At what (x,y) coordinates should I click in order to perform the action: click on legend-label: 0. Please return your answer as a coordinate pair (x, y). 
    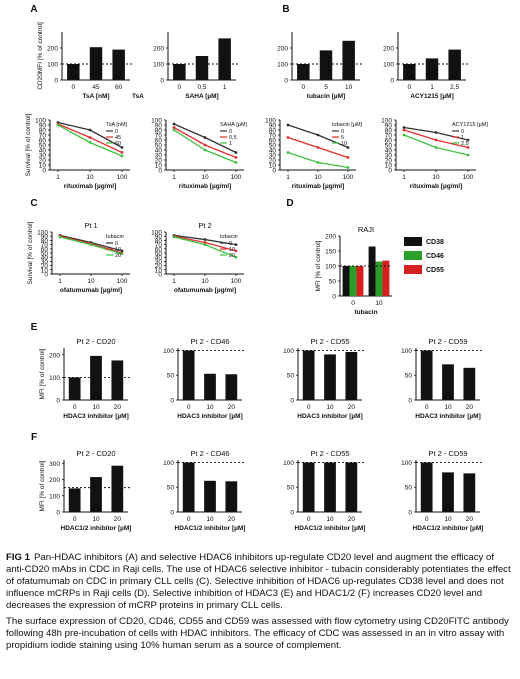
    Looking at the image, I should click on (342, 132).